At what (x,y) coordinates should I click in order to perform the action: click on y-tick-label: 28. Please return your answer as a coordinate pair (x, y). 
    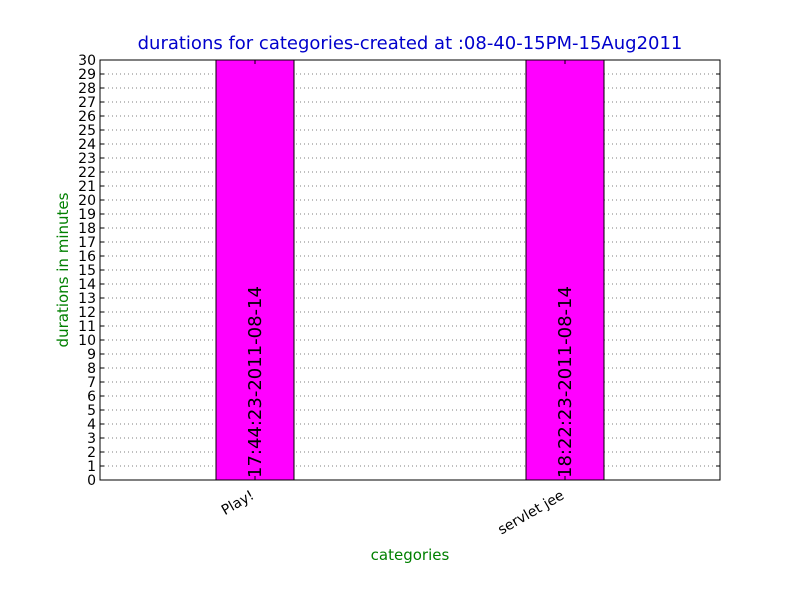
    Looking at the image, I should click on (87, 89).